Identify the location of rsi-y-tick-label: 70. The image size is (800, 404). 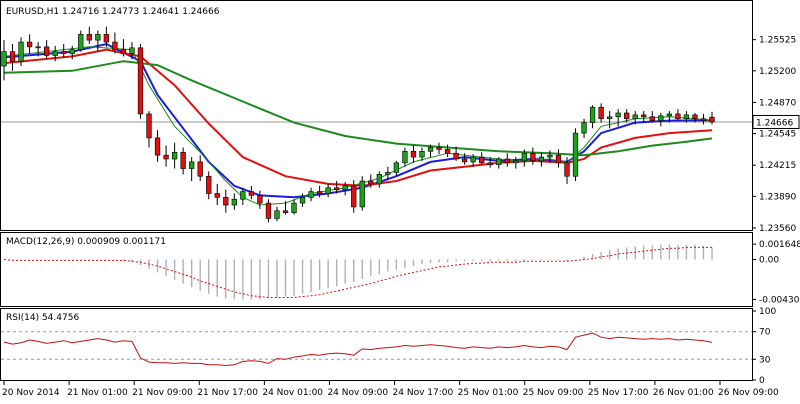
(765, 333).